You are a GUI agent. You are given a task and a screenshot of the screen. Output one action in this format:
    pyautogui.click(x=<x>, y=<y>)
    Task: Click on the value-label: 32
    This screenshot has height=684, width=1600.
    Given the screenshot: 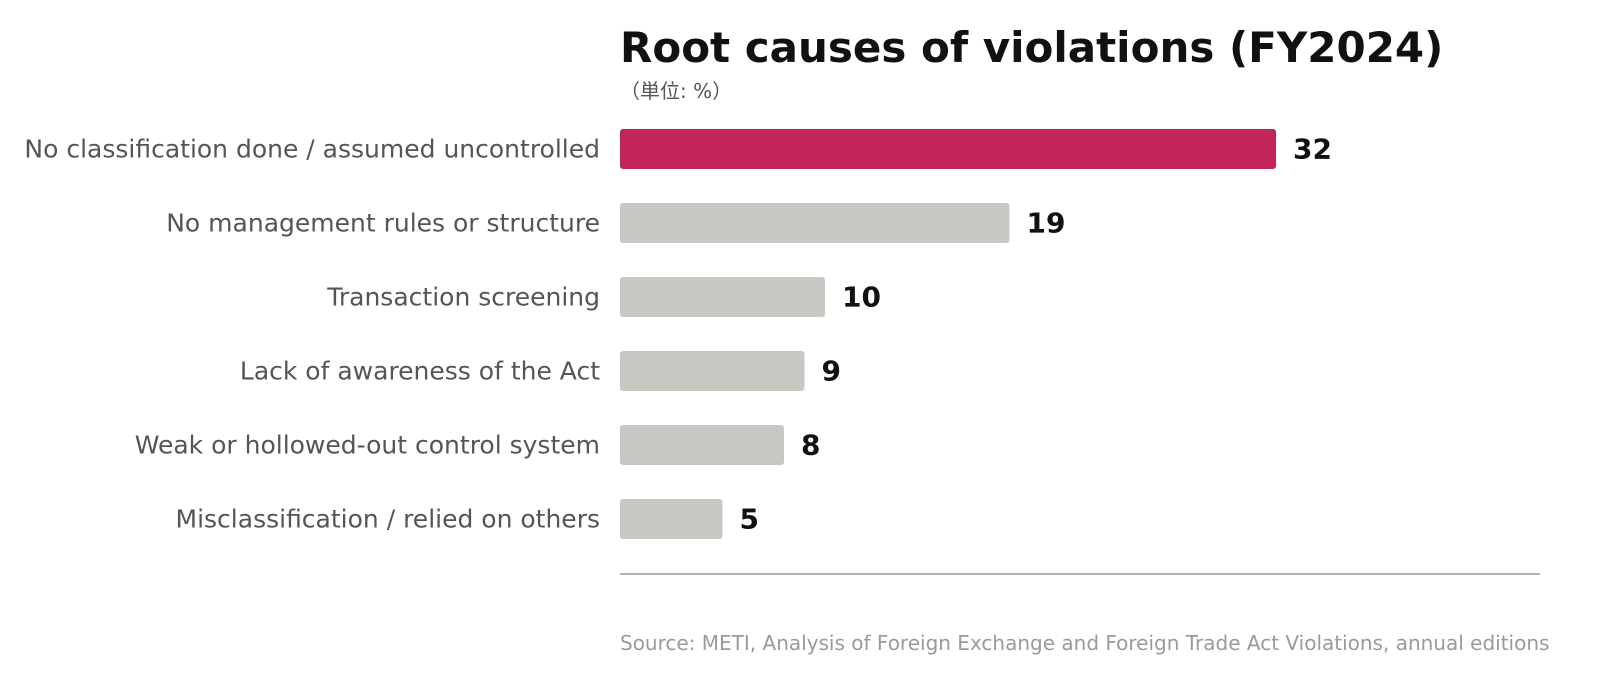 What is the action you would take?
    pyautogui.click(x=1312, y=149)
    